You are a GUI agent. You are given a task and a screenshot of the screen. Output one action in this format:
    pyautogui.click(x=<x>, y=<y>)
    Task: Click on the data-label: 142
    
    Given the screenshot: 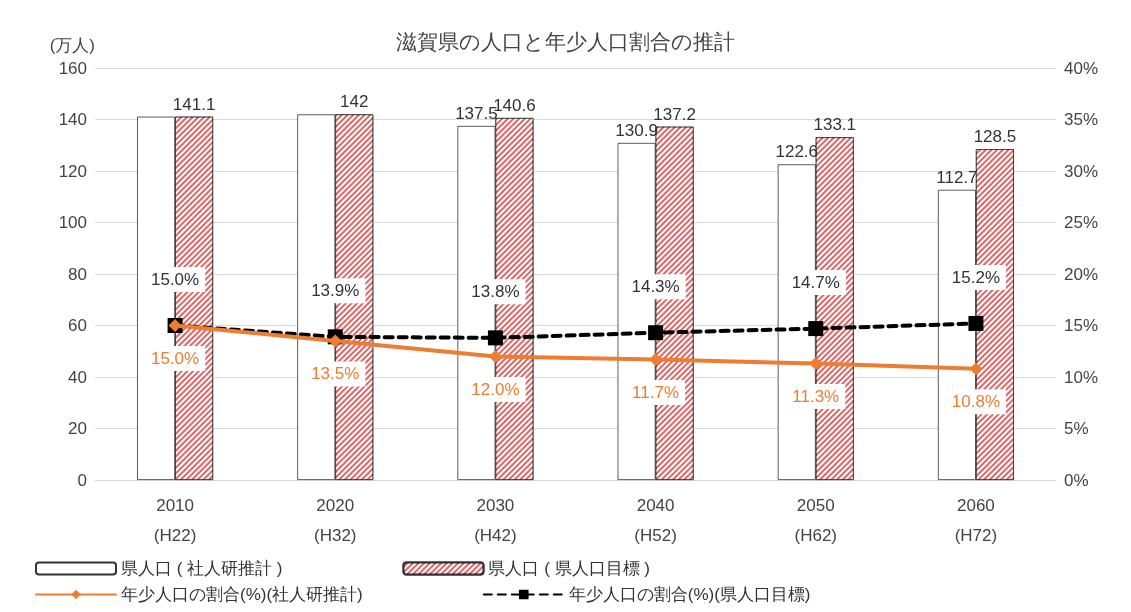 What is the action you would take?
    pyautogui.click(x=354, y=102)
    